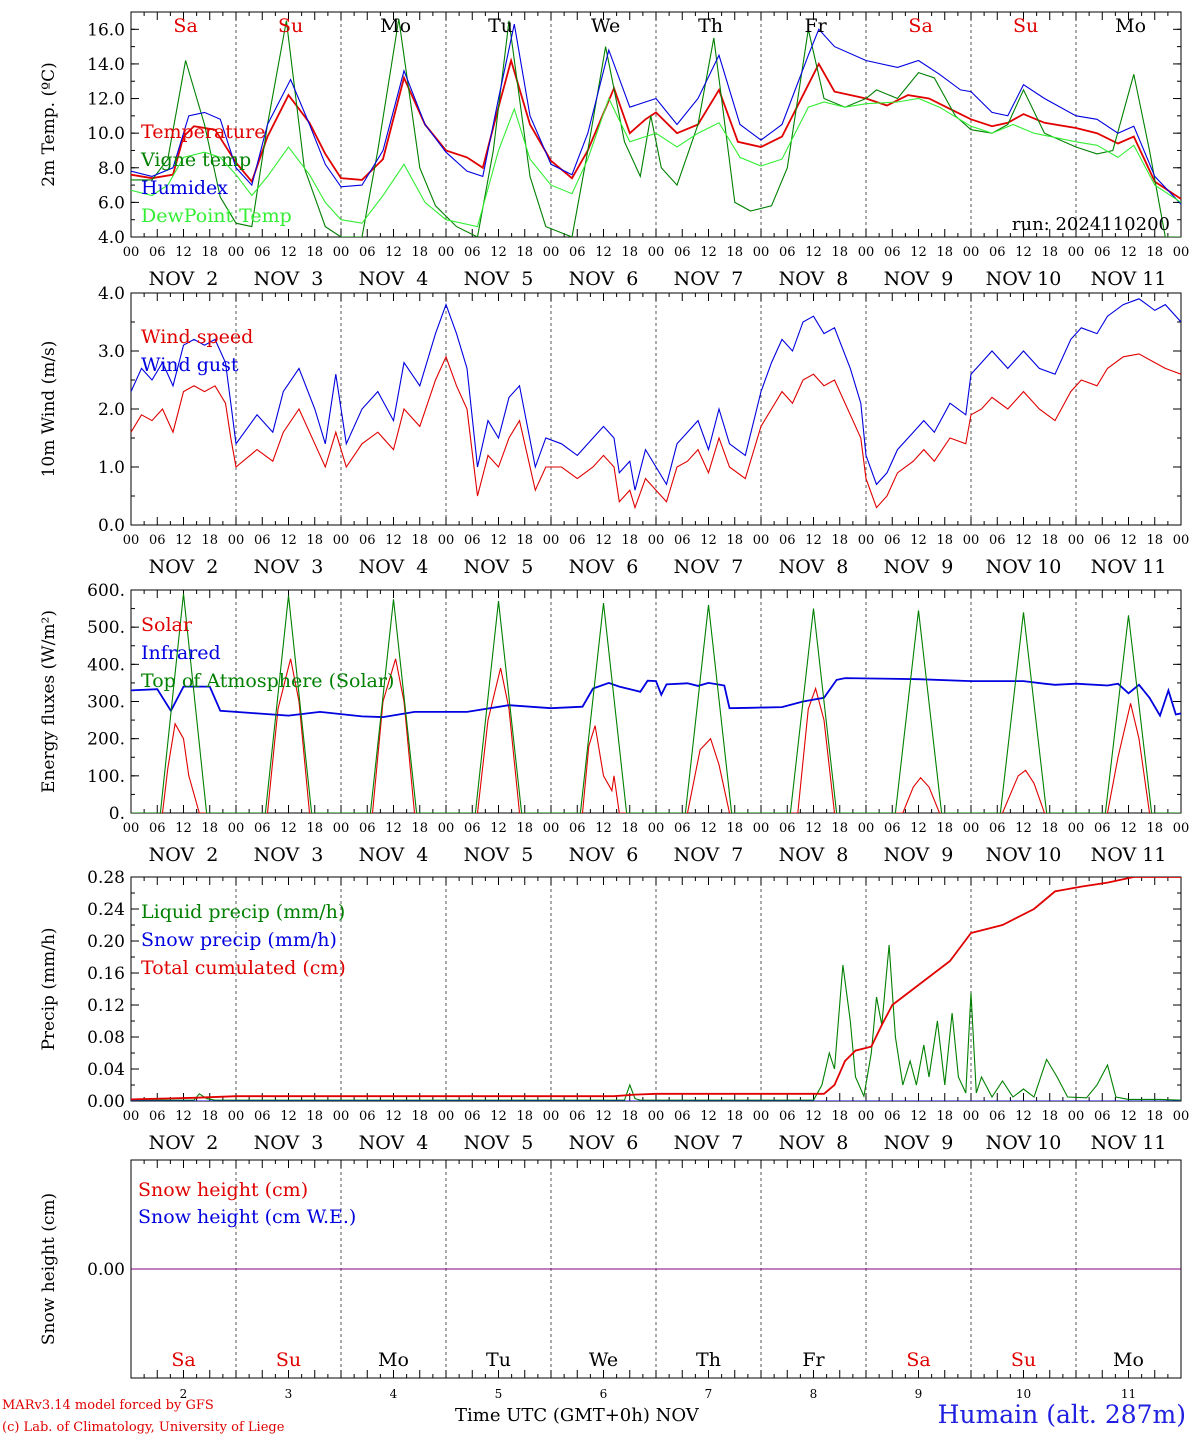 The height and width of the screenshot is (1440, 1194). Describe the element at coordinates (167, 625) in the screenshot. I see `legend-entry: Solar` at that location.